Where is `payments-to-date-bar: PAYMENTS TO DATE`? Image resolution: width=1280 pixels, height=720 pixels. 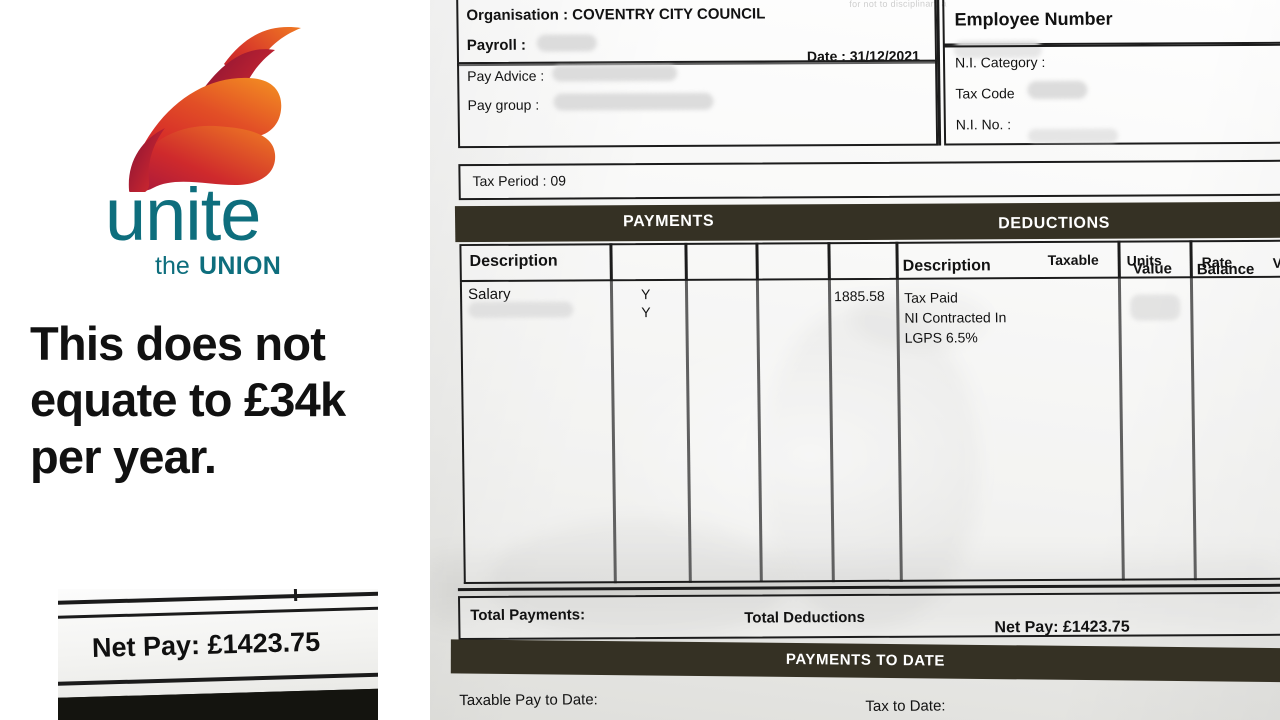
payments-to-date-bar: PAYMENTS TO DATE is located at coordinates (865, 661).